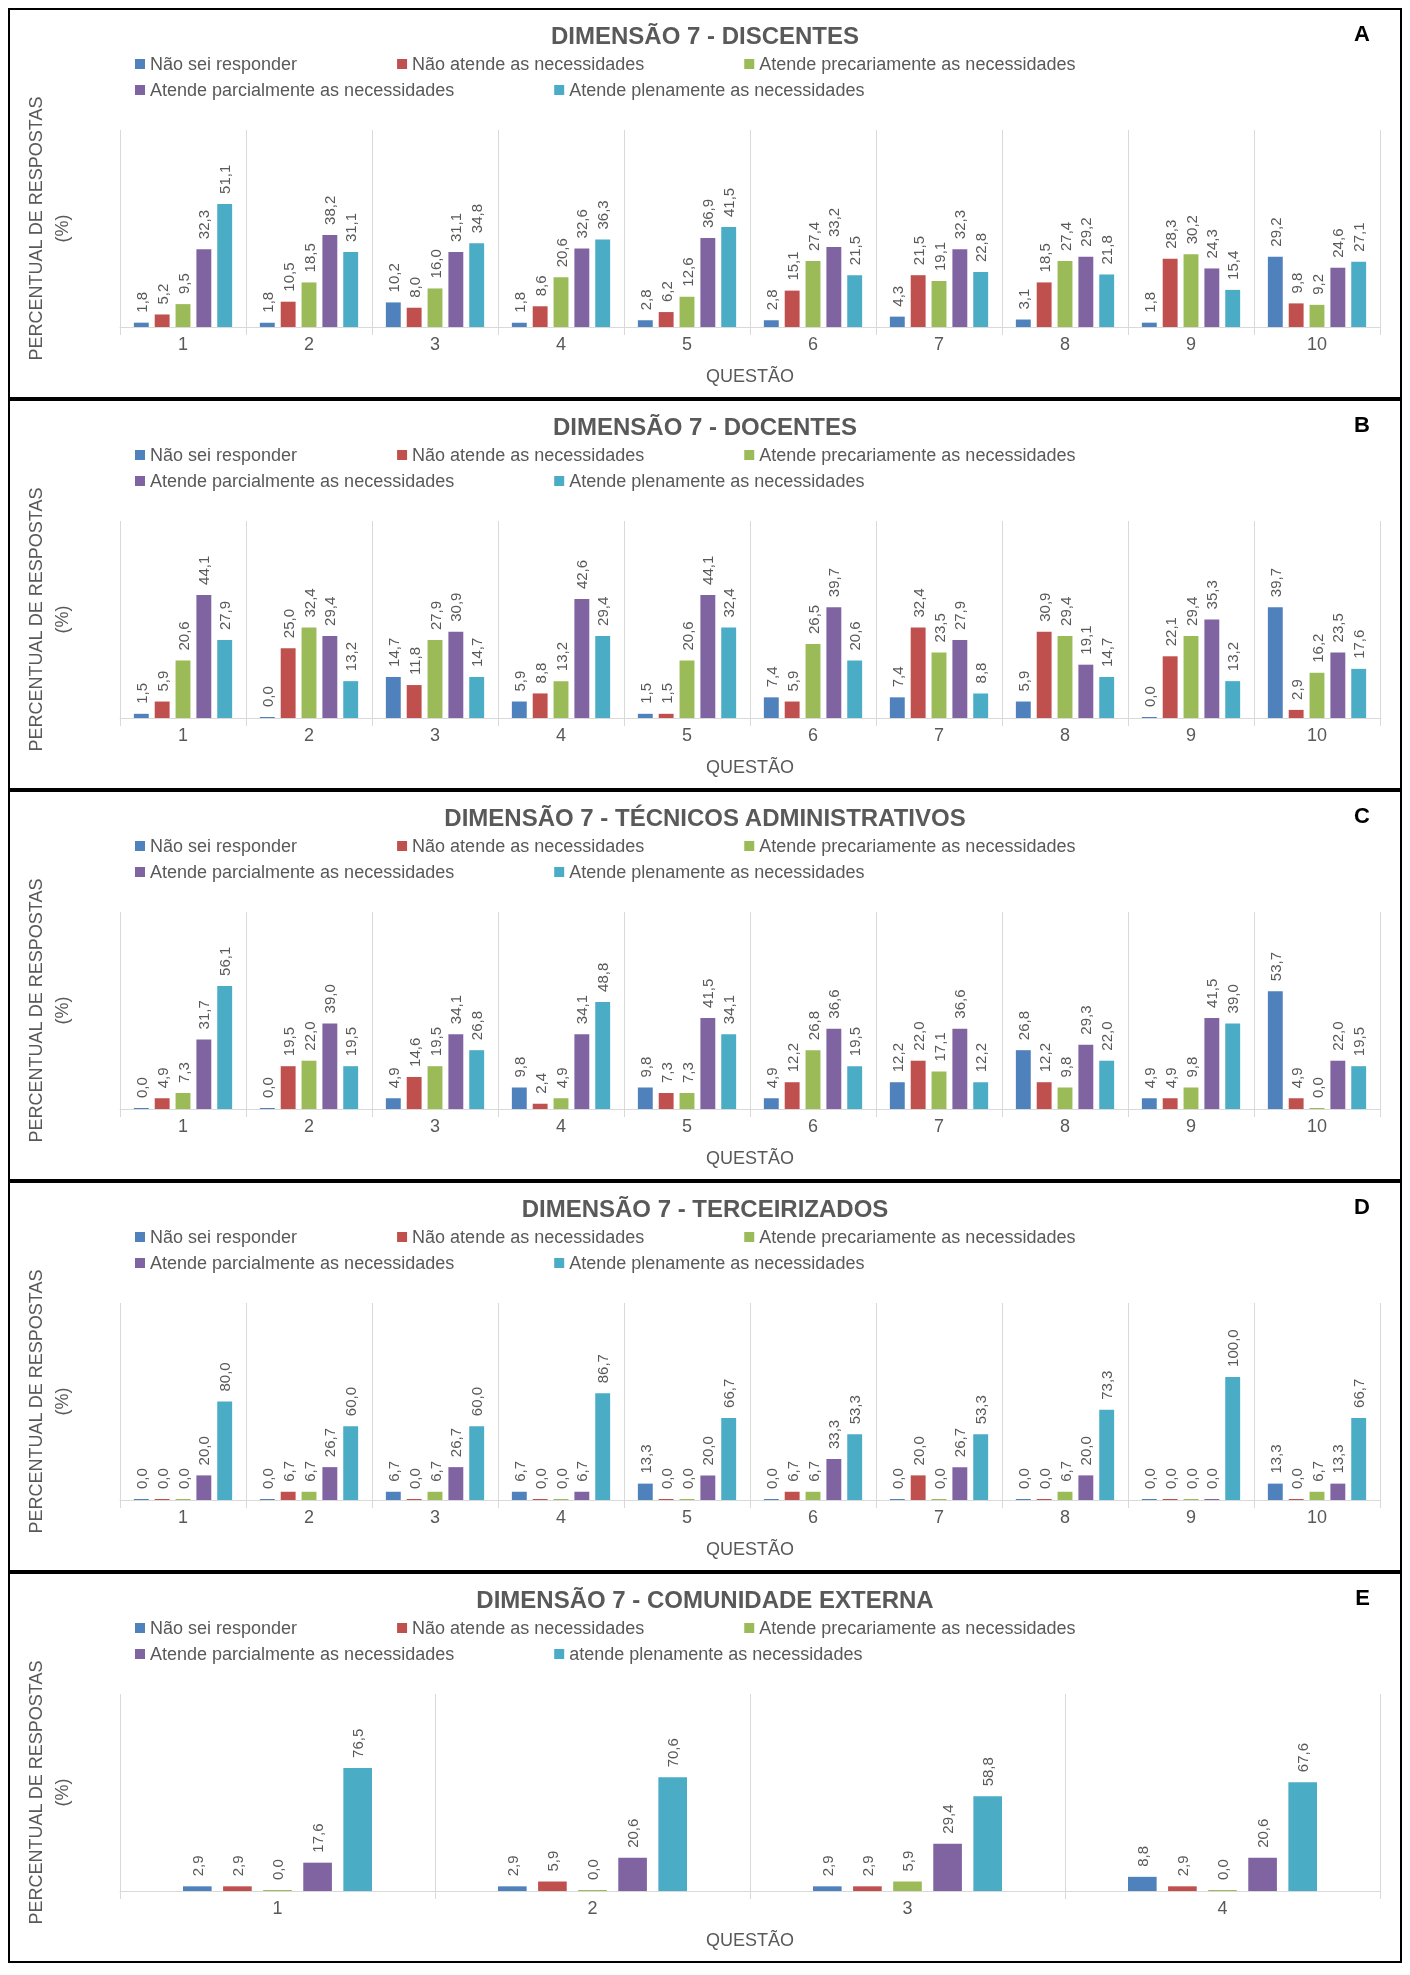  I want to click on data-label: 30,9, so click(1044, 607).